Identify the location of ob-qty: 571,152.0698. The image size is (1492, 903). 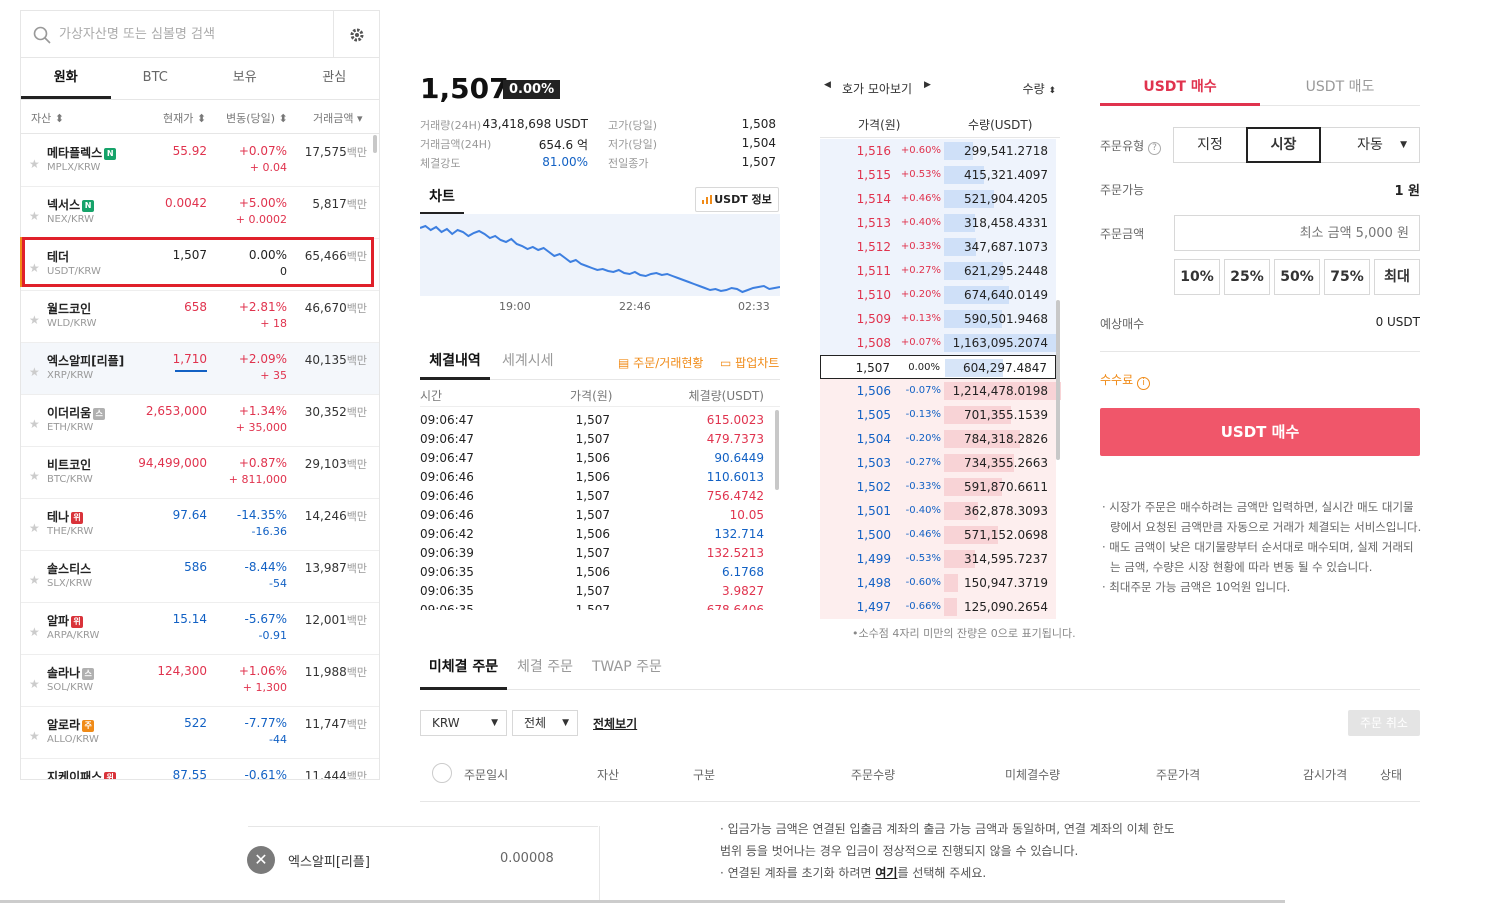
(1006, 535).